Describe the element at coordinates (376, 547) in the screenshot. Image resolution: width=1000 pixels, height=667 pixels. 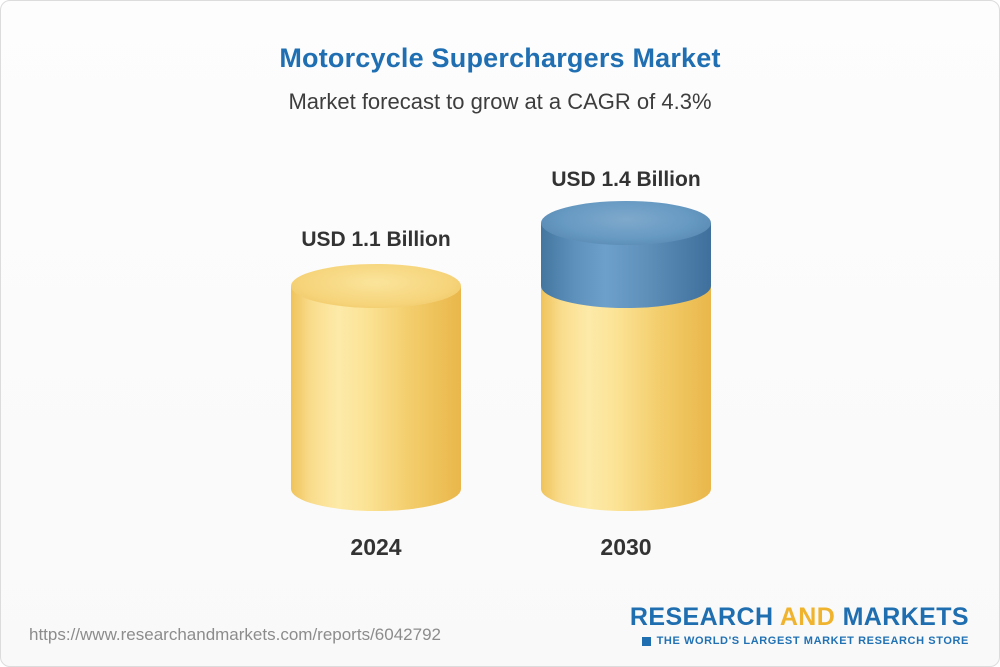
I see `x-axis-label-2024: 2024` at that location.